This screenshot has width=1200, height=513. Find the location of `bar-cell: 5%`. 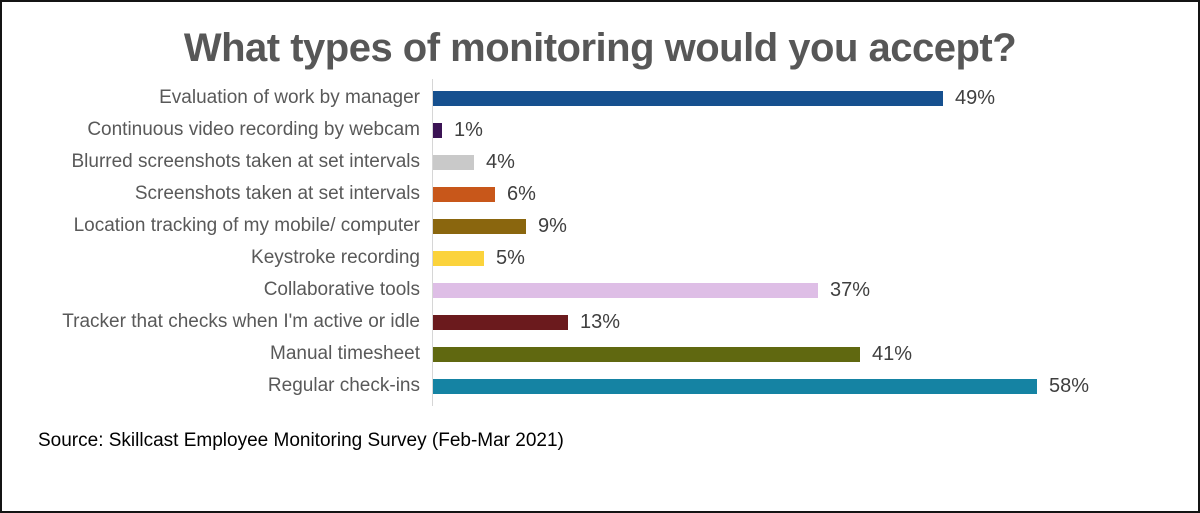

bar-cell: 5% is located at coordinates (807, 258).